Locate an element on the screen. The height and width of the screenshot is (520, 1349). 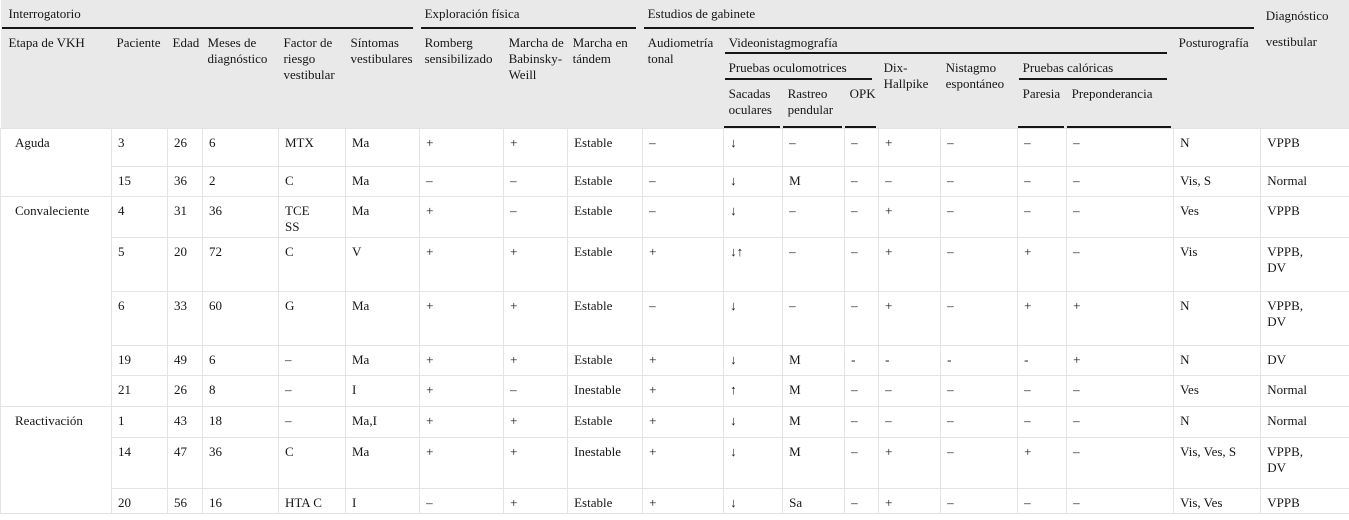
cell-babinsky: – is located at coordinates (535, 390).